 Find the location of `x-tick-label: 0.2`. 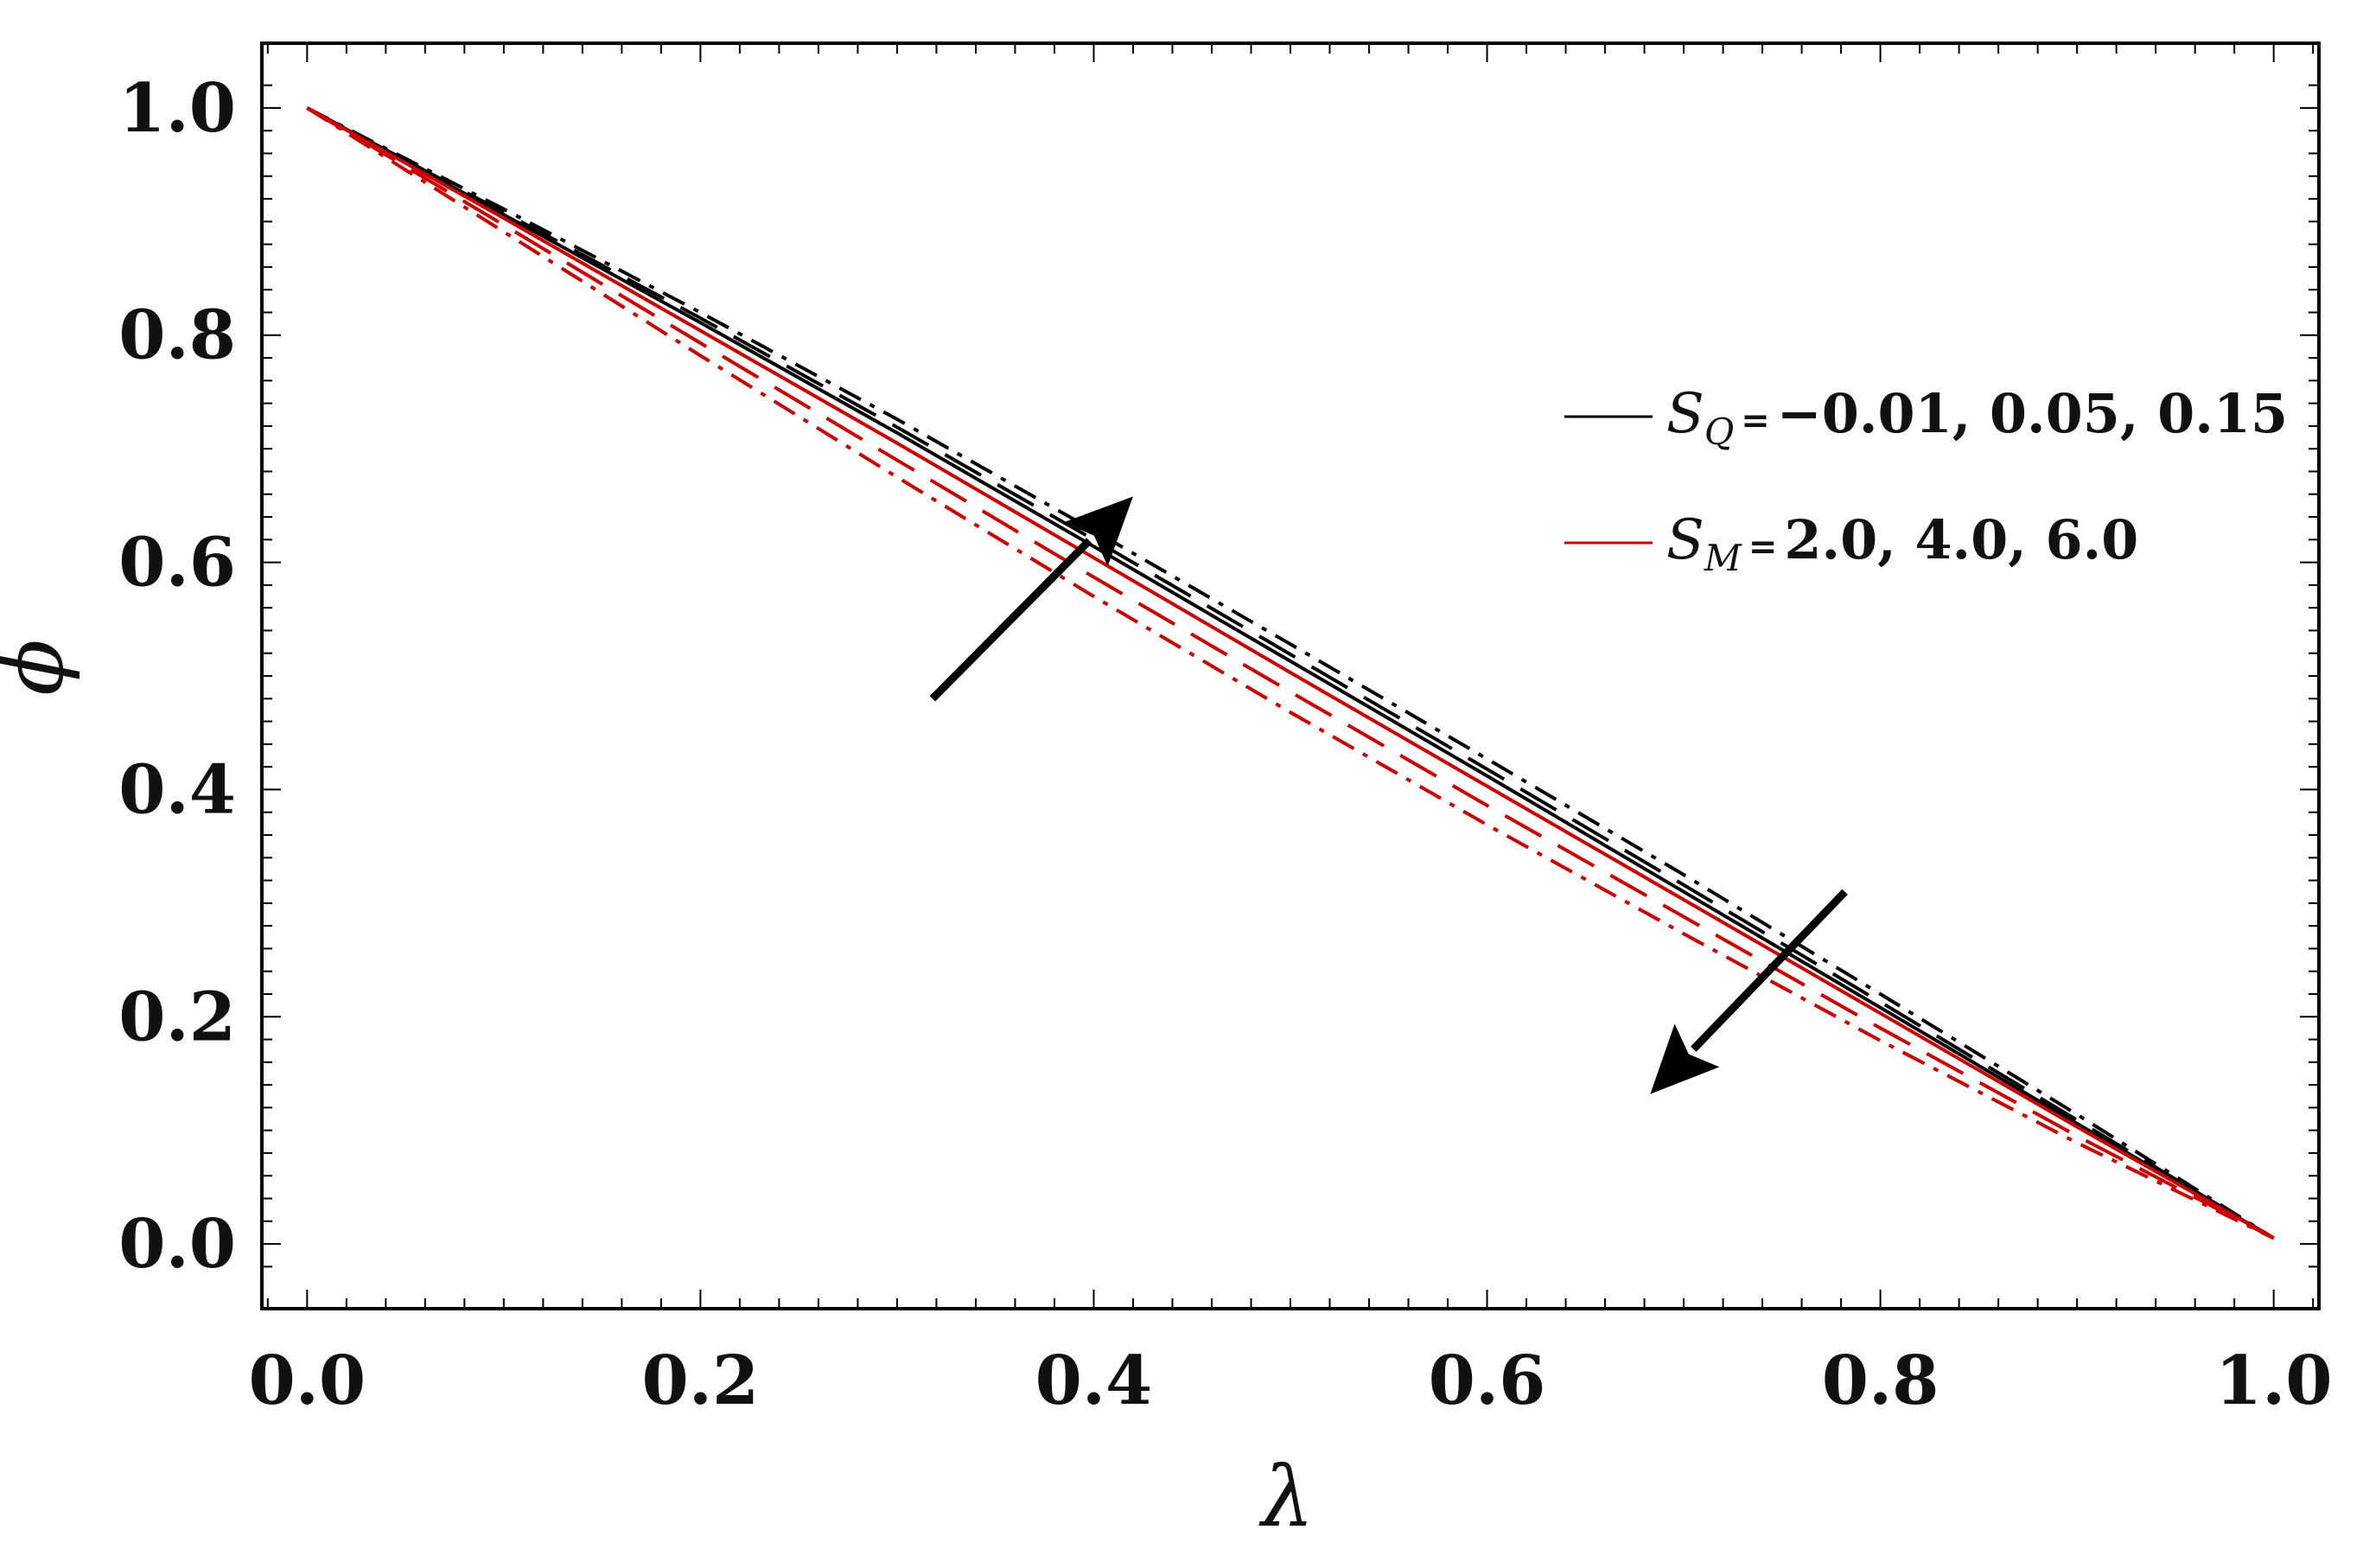

x-tick-label: 0.2 is located at coordinates (701, 1381).